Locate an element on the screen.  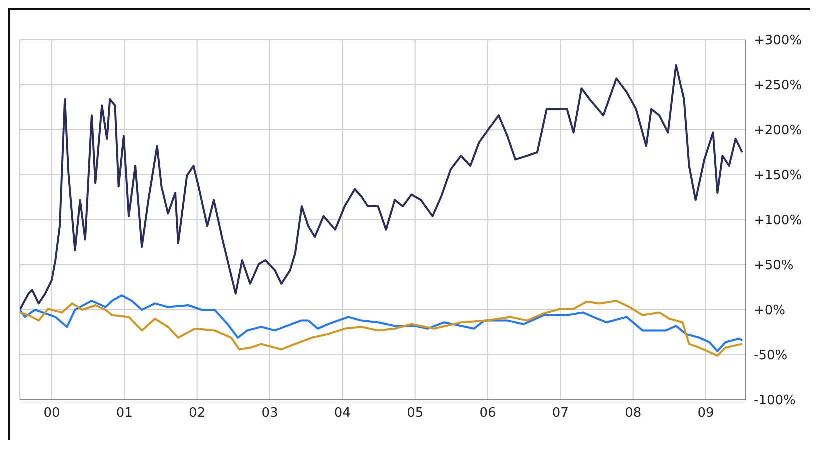
x-tick-label: 08 is located at coordinates (633, 414).